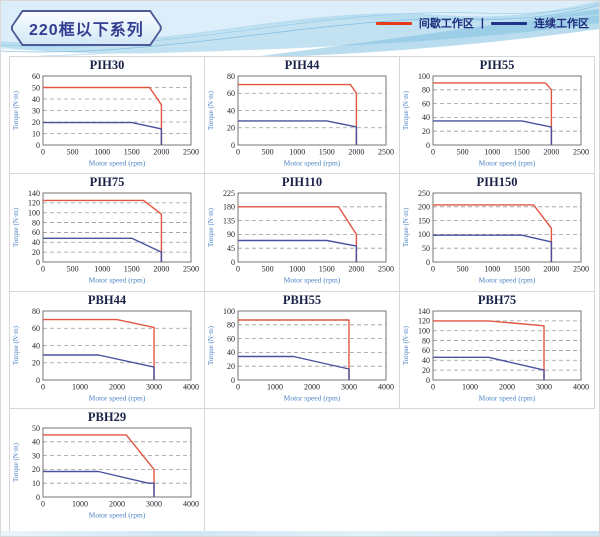 The width and height of the screenshot is (600, 537). Describe the element at coordinates (36, 483) in the screenshot. I see `svg-text: 10` at that location.